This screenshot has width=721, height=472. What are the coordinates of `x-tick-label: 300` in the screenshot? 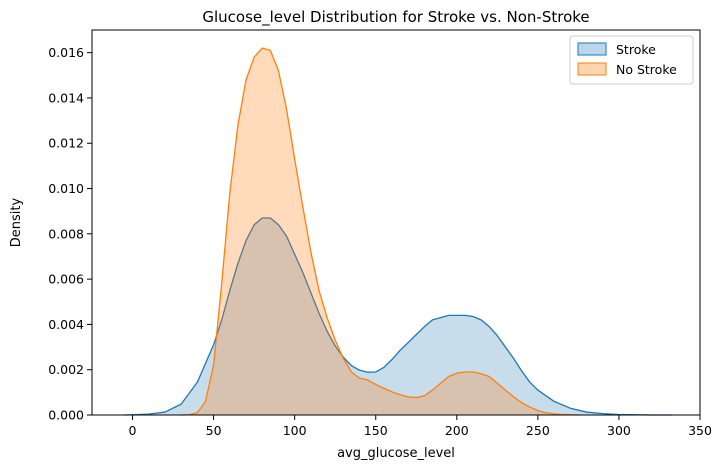 It's located at (619, 430).